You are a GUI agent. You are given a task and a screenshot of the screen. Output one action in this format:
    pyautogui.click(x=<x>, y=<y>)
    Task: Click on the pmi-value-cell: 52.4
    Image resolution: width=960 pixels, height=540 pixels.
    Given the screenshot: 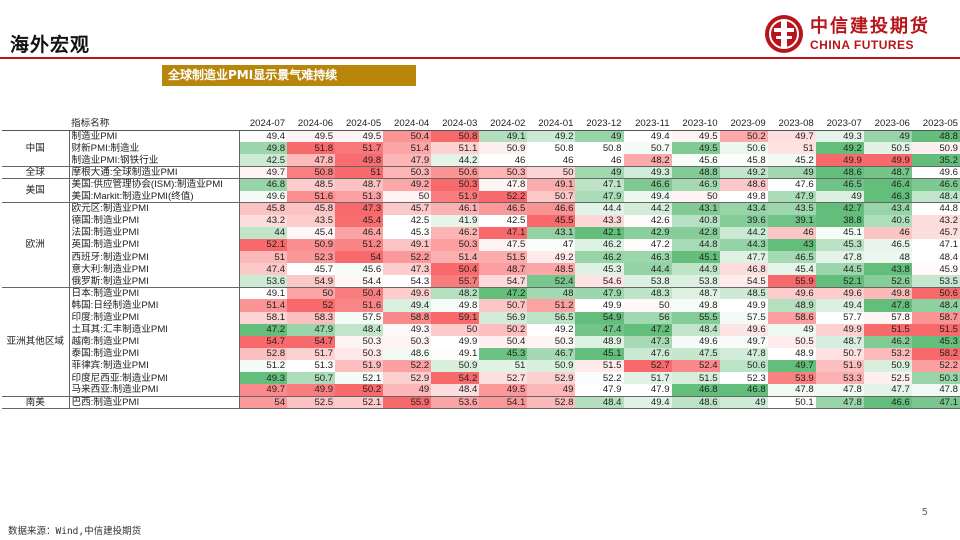 What is the action you would take?
    pyautogui.click(x=695, y=365)
    